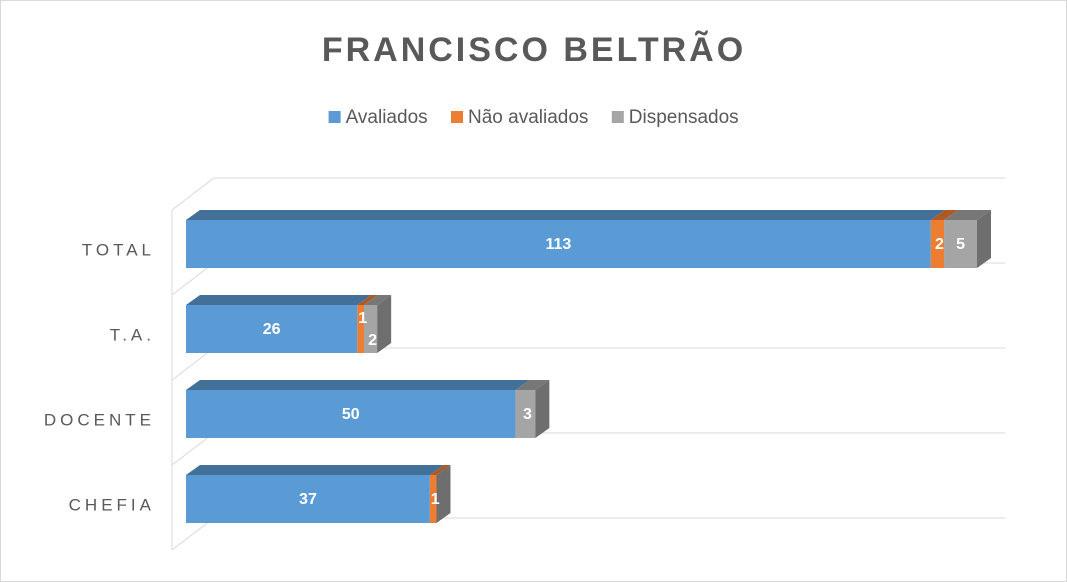 The image size is (1067, 582). I want to click on y-tick-label: CHEFIA, so click(112, 504).